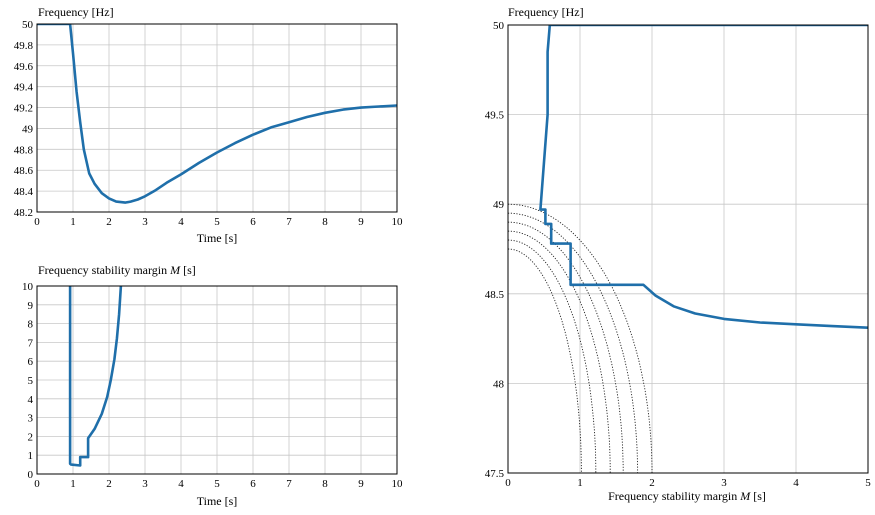 This screenshot has height=515, width=875. What do you see at coordinates (495, 250) in the screenshot?
I see `chart-3-y-ticks: 47.5 48 48.5 49 49.5 50` at bounding box center [495, 250].